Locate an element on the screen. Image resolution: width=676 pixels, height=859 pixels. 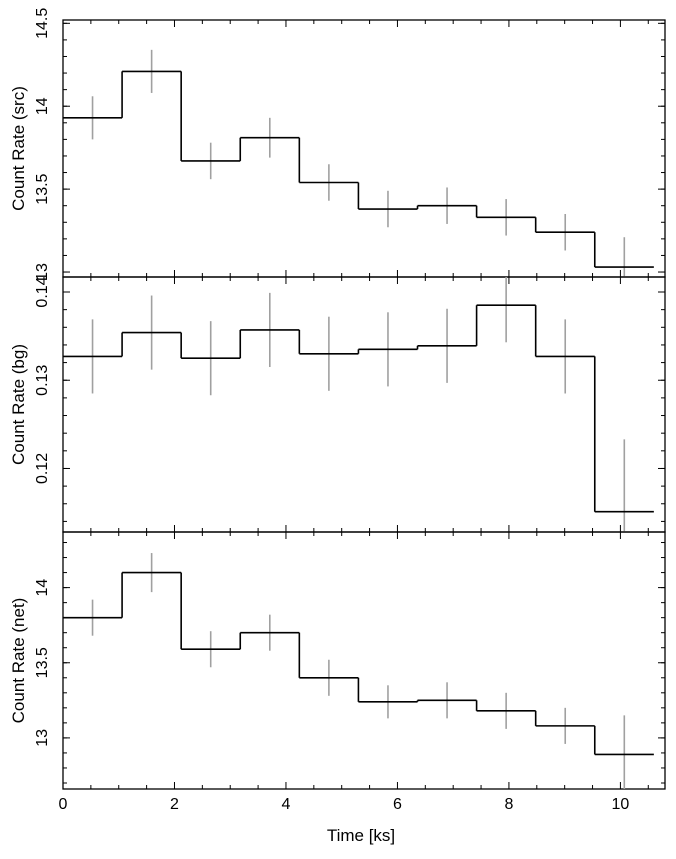
x-tick-label: 6 is located at coordinates (397, 804).